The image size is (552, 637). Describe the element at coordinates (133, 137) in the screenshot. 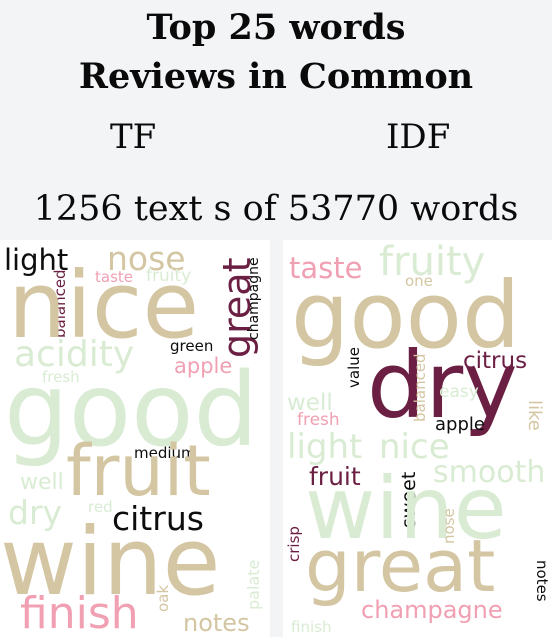

I see `tf-label: TF` at that location.